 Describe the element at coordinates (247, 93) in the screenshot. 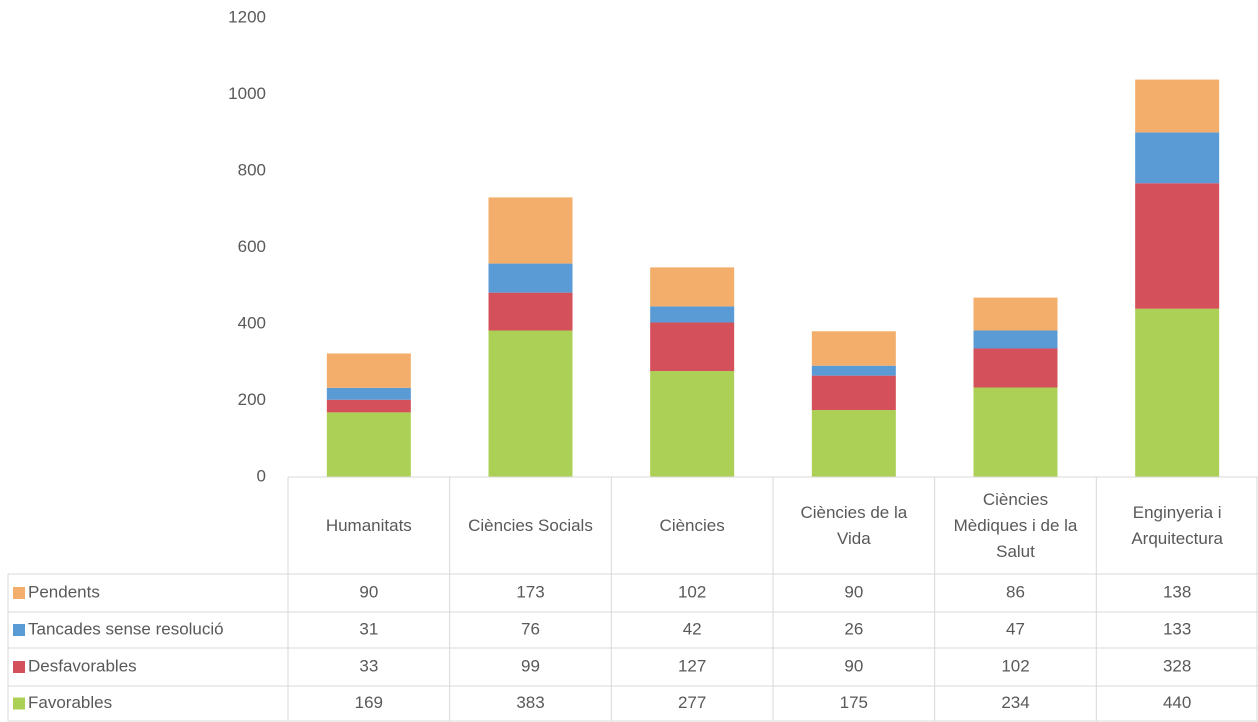

I see `y-tick-label: 1000` at that location.